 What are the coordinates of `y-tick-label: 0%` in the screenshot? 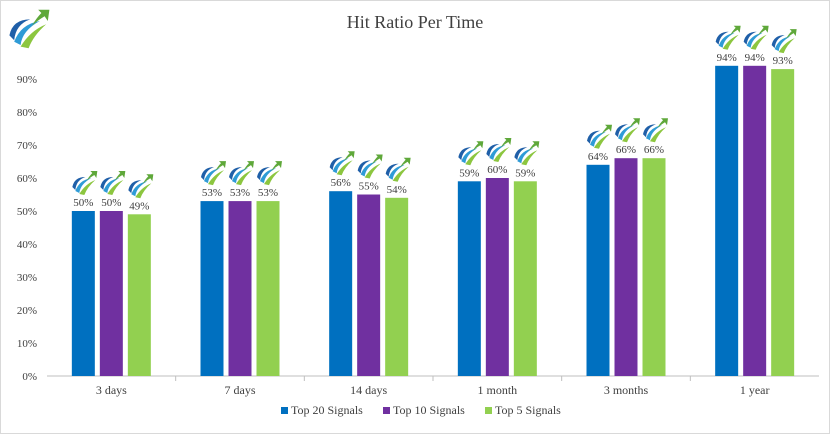 It's located at (29, 377).